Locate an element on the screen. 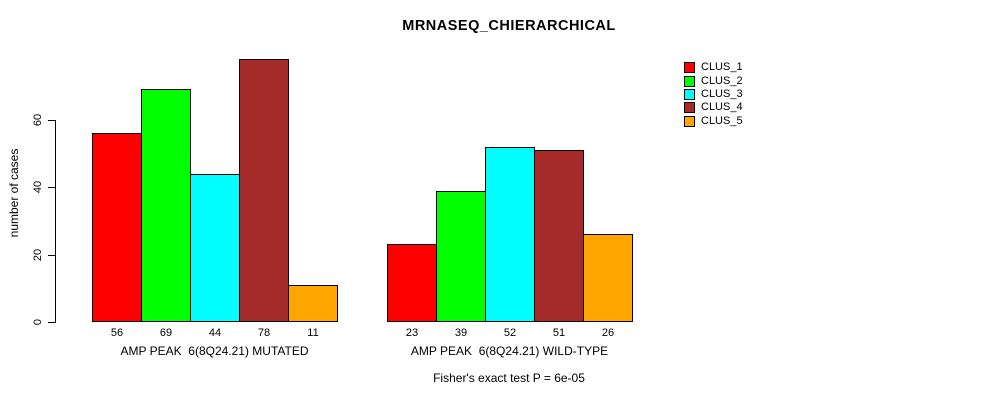  y-axis-tick-label: 0 is located at coordinates (38, 322).